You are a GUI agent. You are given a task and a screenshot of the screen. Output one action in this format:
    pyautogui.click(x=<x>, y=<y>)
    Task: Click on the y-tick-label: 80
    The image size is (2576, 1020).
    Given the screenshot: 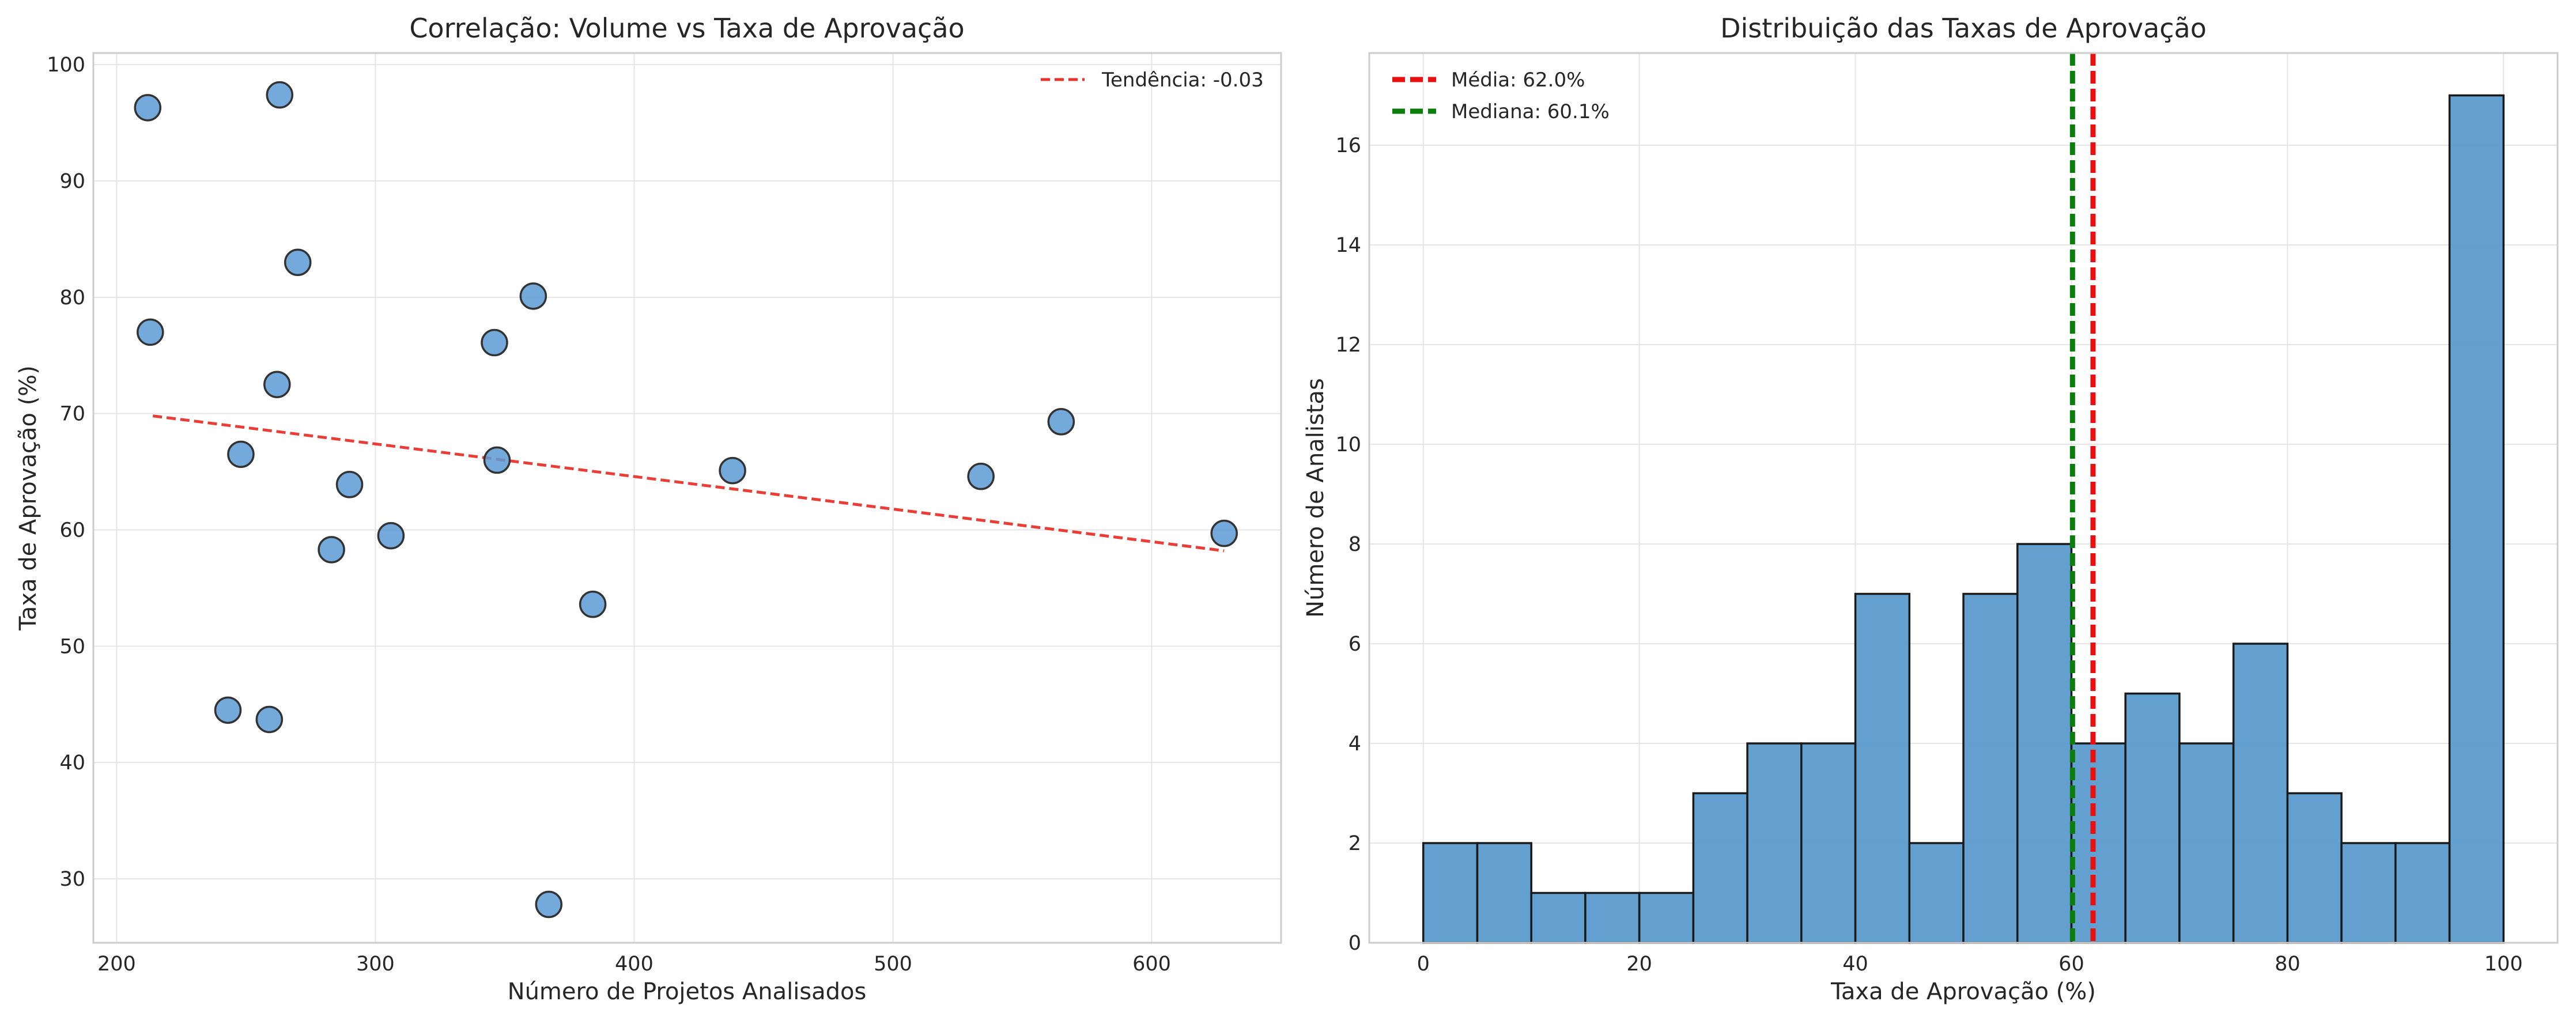 What is the action you would take?
    pyautogui.click(x=72, y=297)
    